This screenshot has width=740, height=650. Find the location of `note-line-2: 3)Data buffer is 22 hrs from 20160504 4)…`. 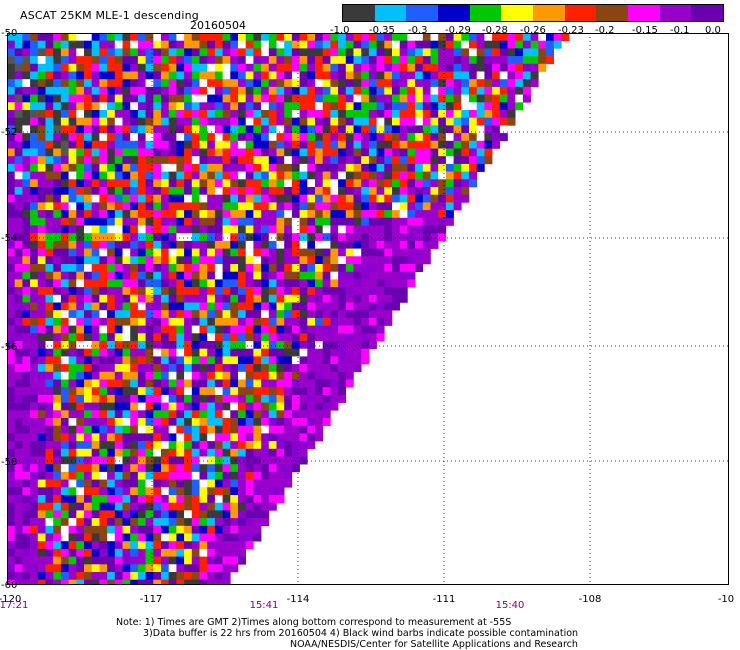

note-line-2: 3)Data buffer is 22 hrs from 20160504 4)… is located at coordinates (361, 633).